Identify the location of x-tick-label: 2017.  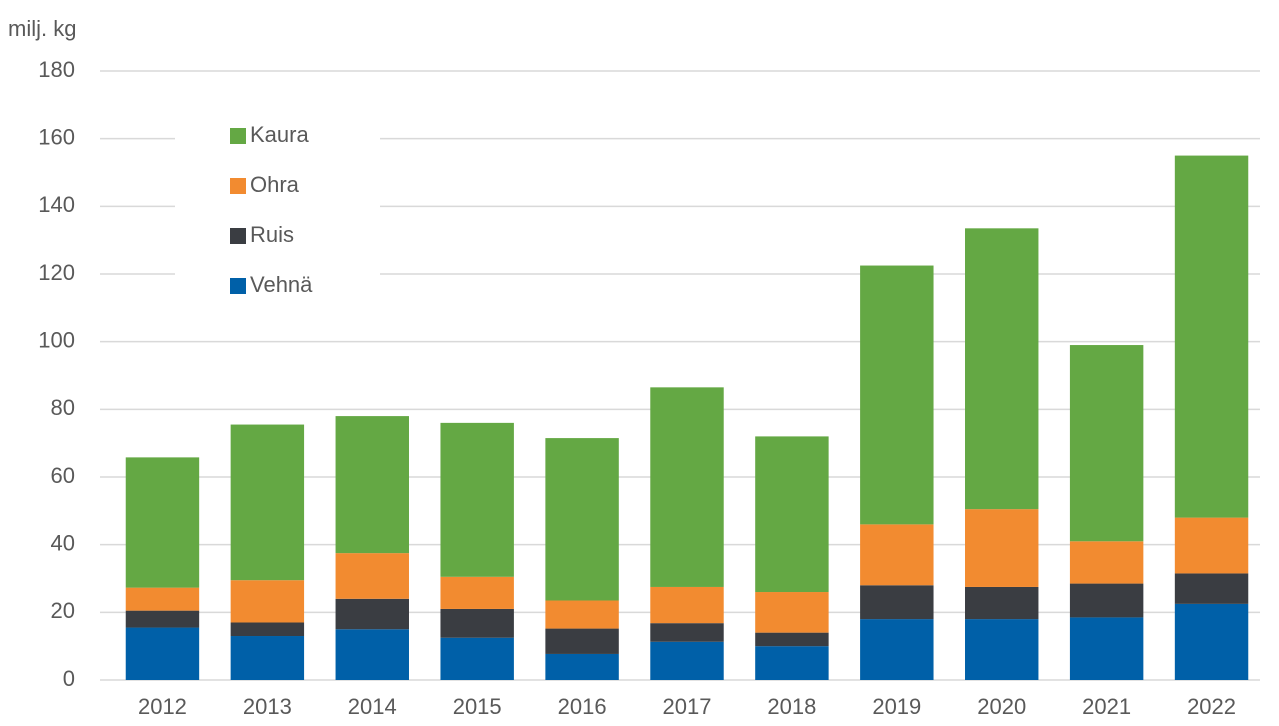
(687, 706).